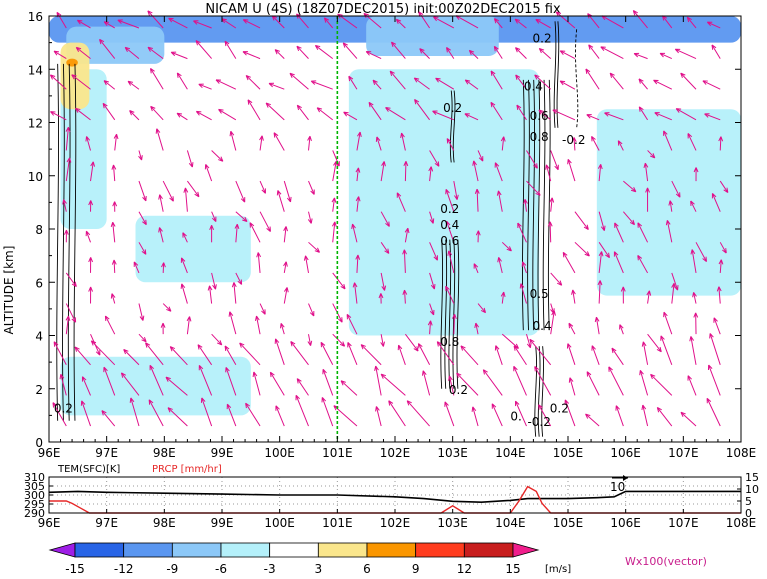 Image resolution: width=767 pixels, height=579 pixels. I want to click on y-tick-label: 4, so click(39, 337).